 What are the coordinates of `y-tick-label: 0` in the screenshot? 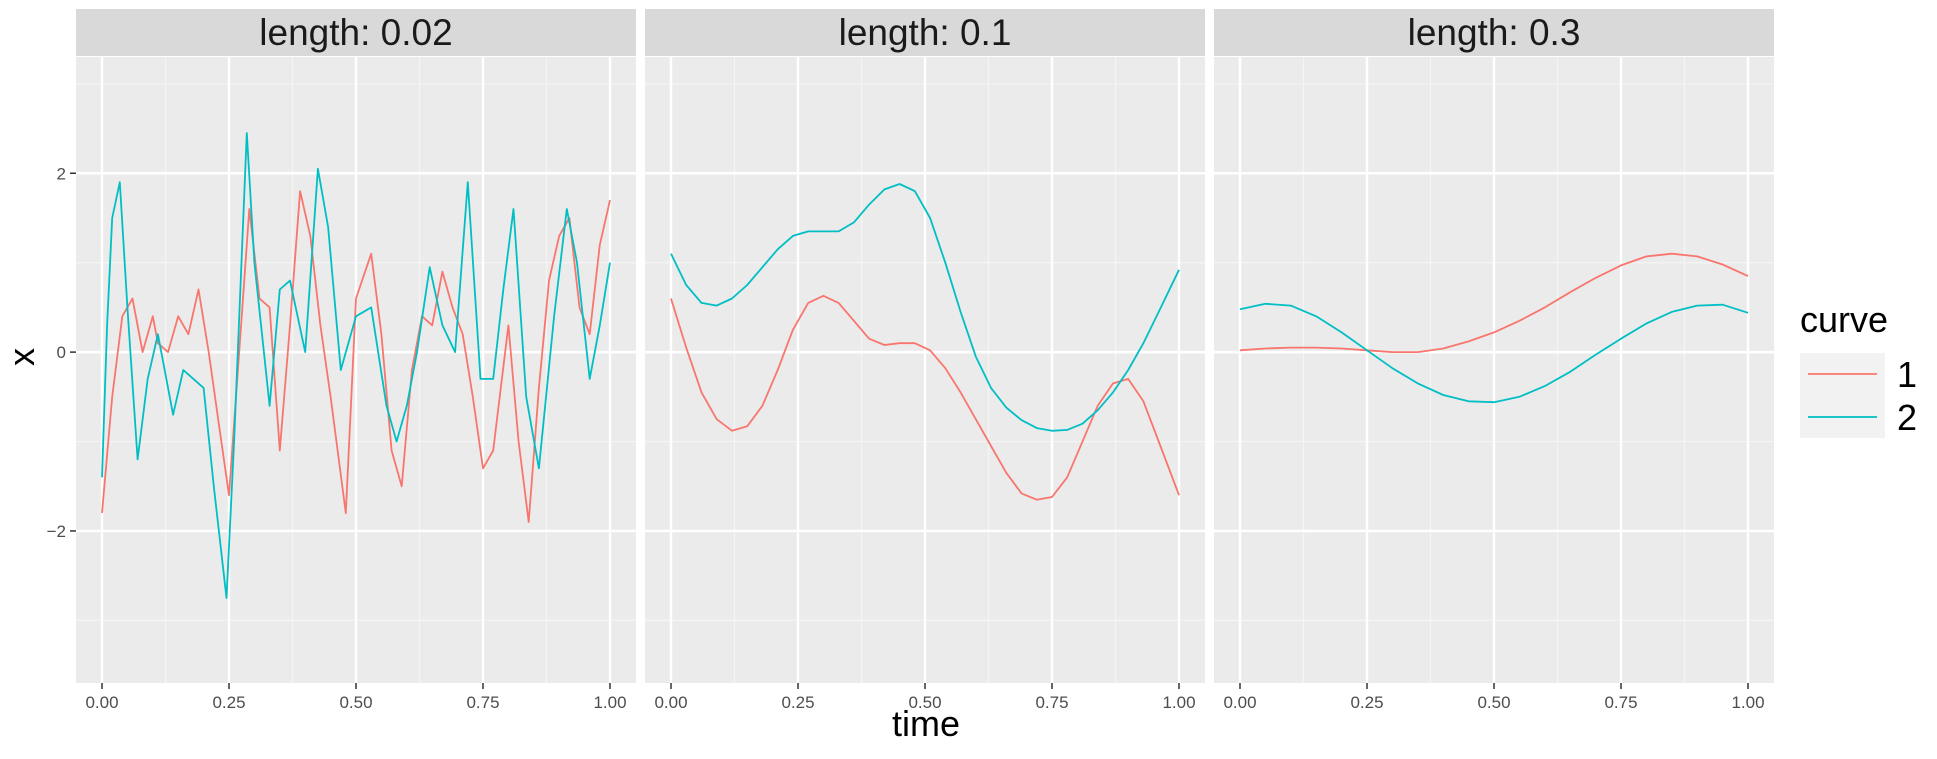 It's located at (61, 352).